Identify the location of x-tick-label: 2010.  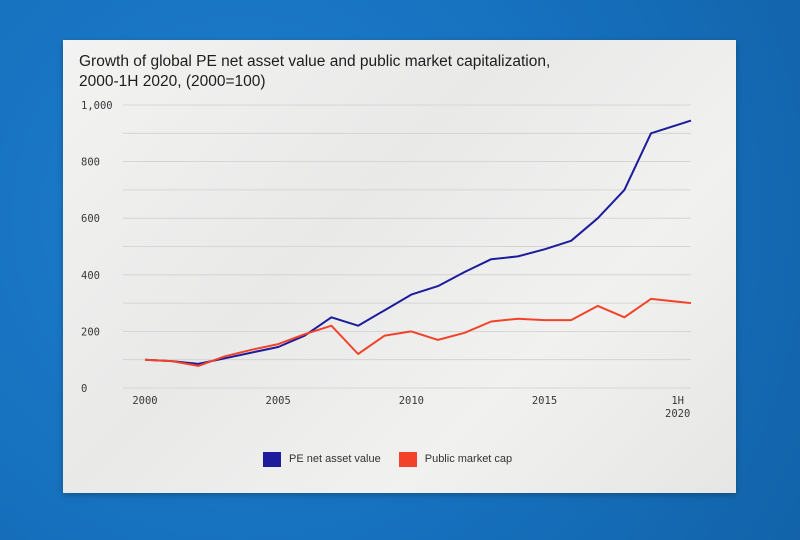
(411, 401).